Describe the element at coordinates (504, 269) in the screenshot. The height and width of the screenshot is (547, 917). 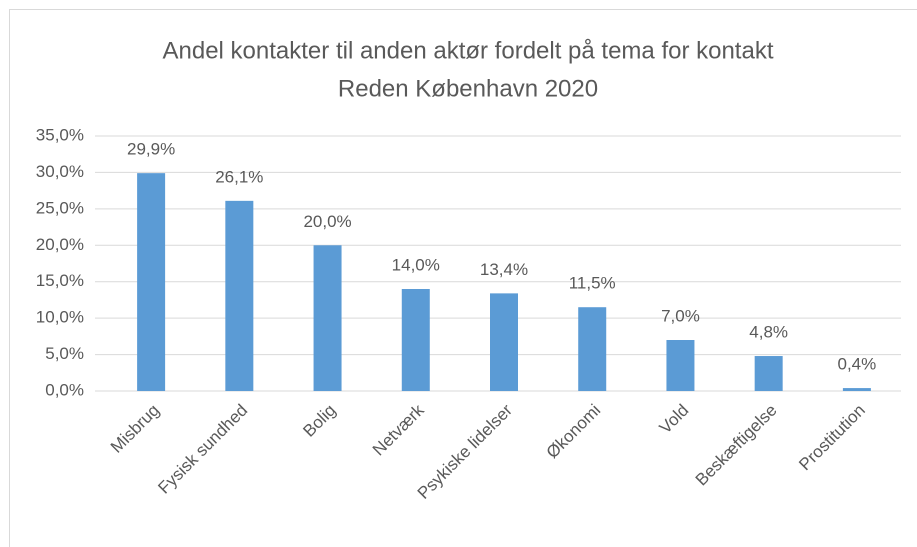
I see `data-label: 13,4%` at that location.